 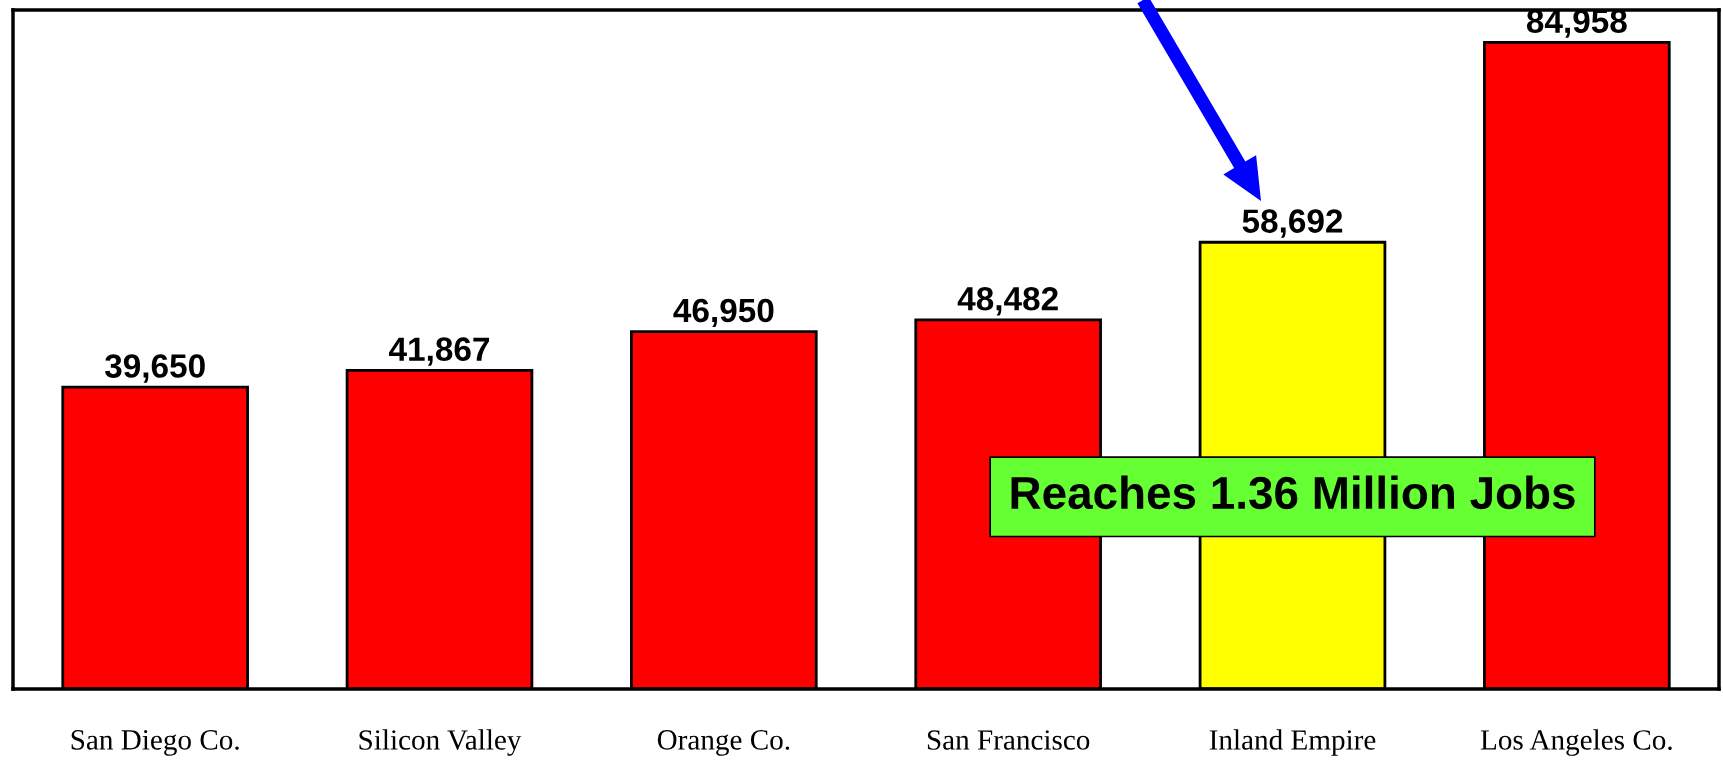 What do you see at coordinates (1576, 23) in the screenshot?
I see `data-label: 84,958` at bounding box center [1576, 23].